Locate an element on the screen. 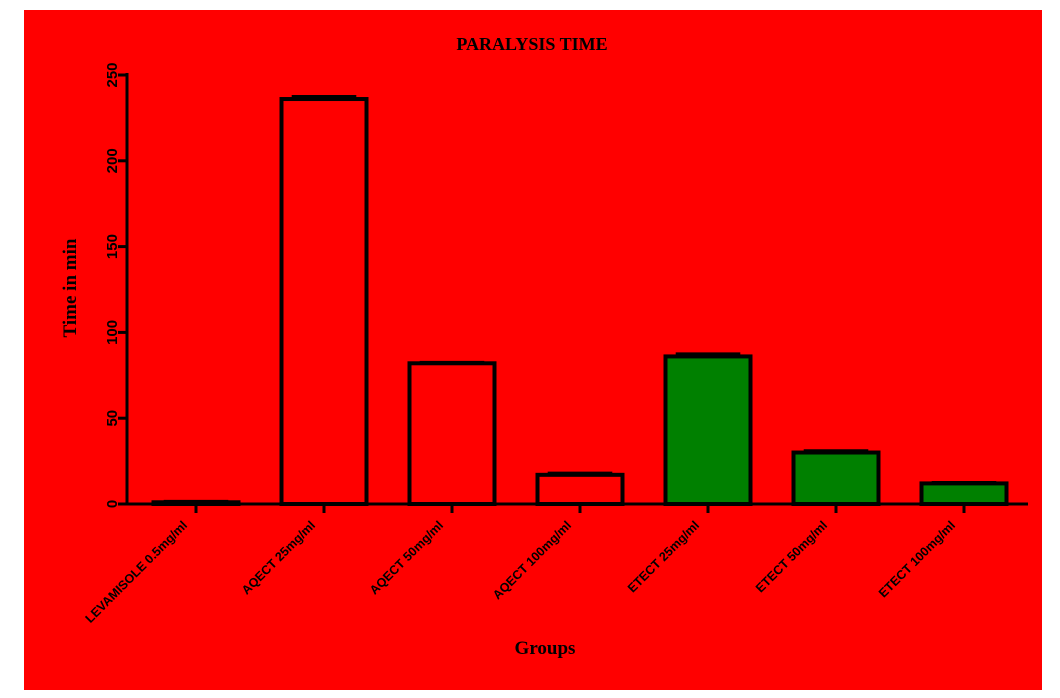  x-tick-label-3: AQECT 50mg/ml is located at coordinates (406, 557).